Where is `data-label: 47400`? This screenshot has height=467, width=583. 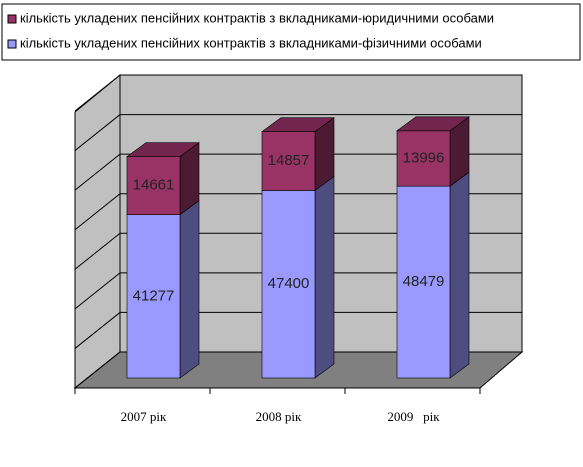 data-label: 47400 is located at coordinates (289, 283).